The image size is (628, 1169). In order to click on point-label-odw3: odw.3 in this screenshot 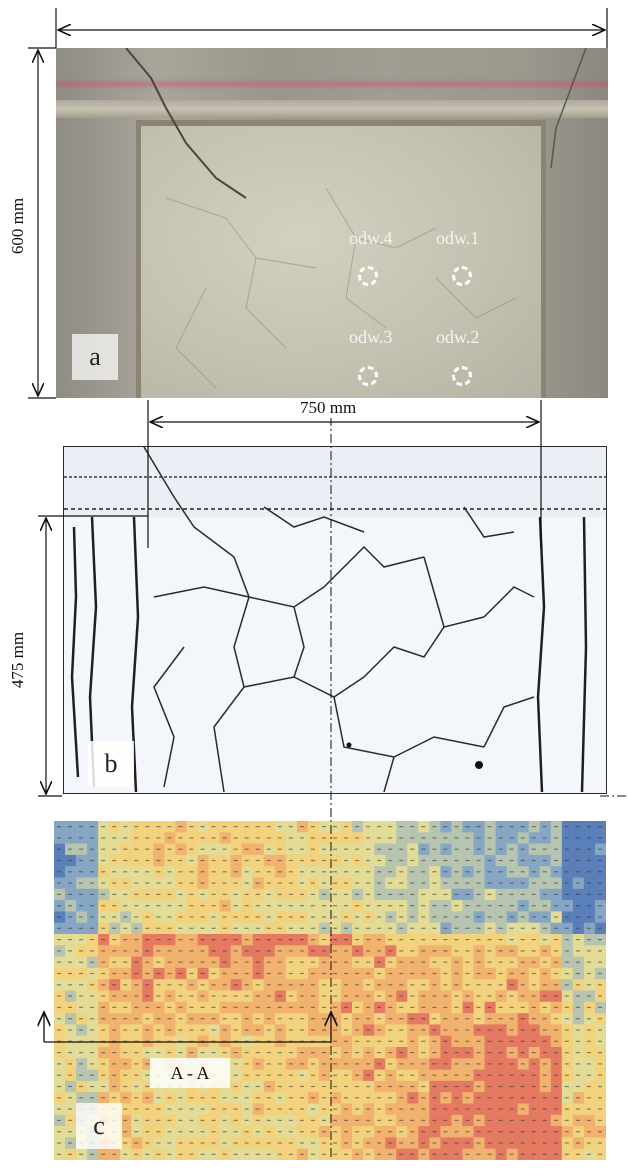, I will do `click(371, 337)`.